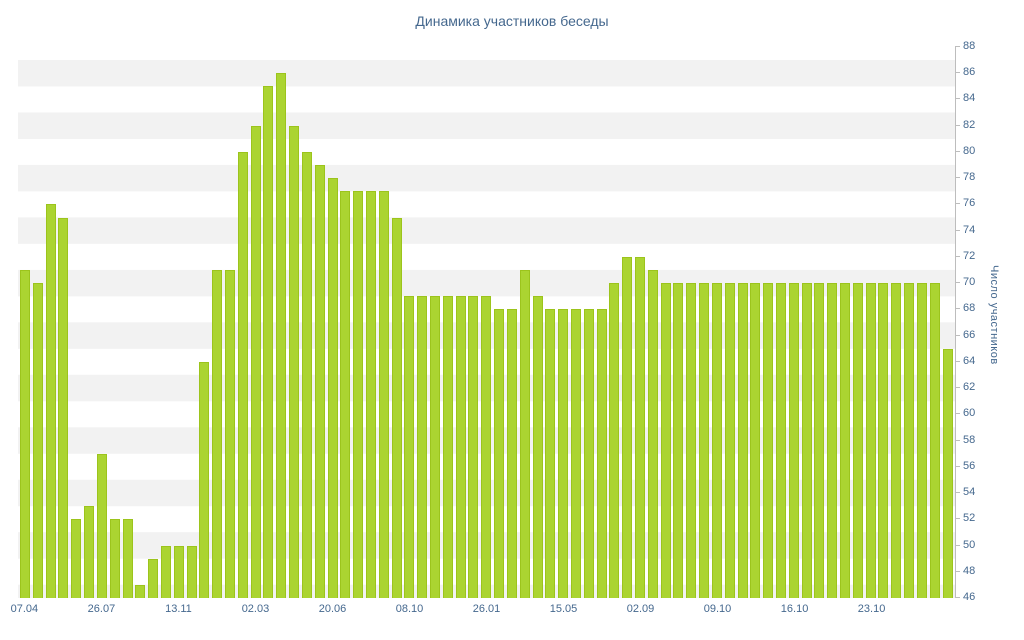  Describe the element at coordinates (994, 315) in the screenshot. I see `y-axis-title: Число участников` at that location.